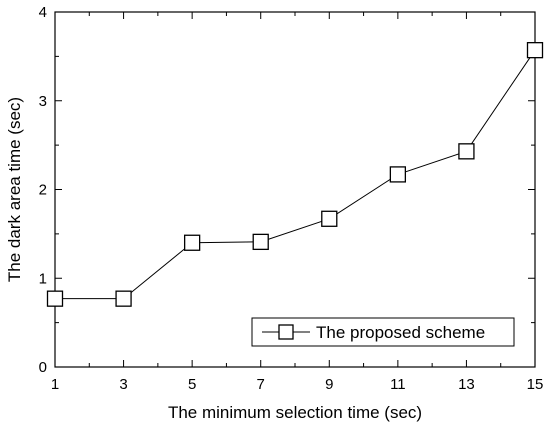 The image size is (550, 437). I want to click on x-tick-label: 15, so click(535, 384).